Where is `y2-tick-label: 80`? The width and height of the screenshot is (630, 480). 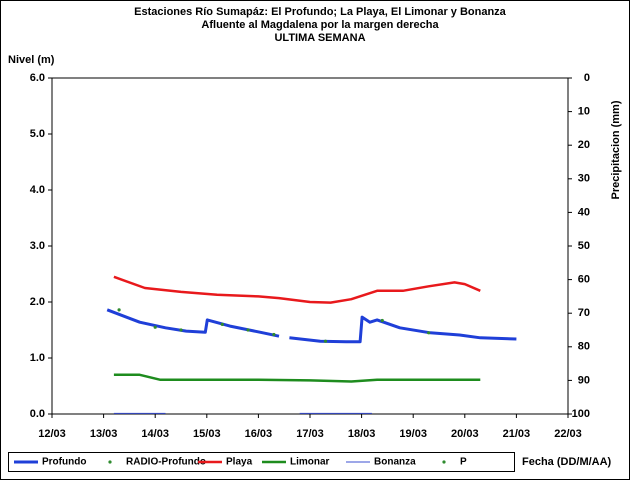
y2-tick-label: 80 is located at coordinates (584, 347).